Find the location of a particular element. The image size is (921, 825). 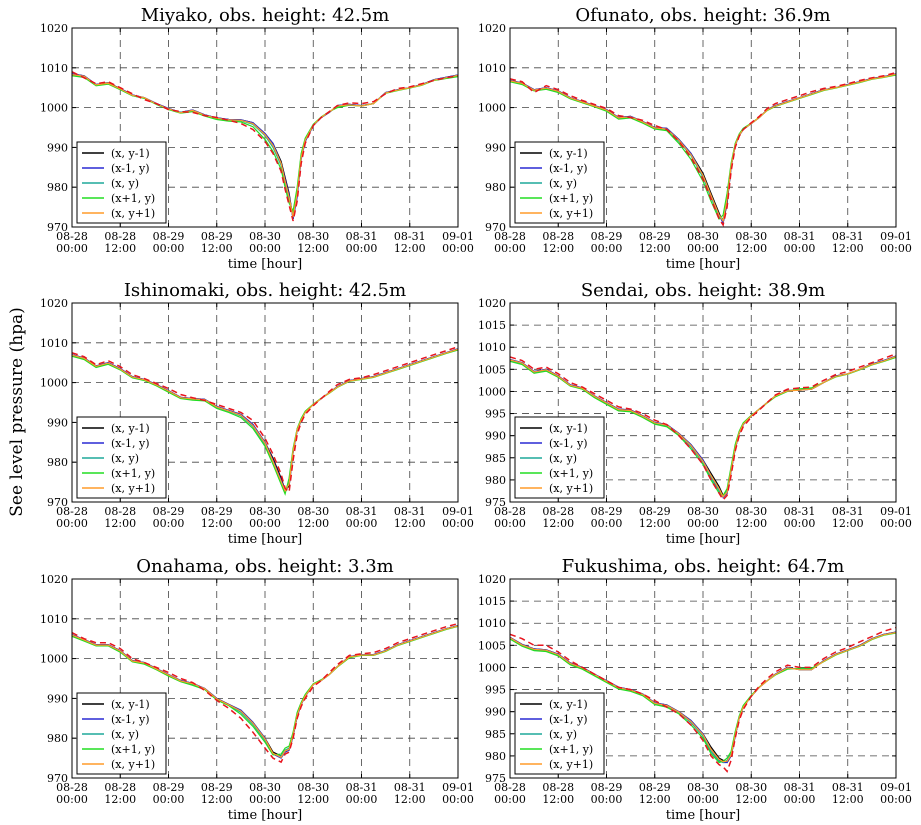

chart-title: Onahama, obs. height: 3.3m is located at coordinates (265, 566).